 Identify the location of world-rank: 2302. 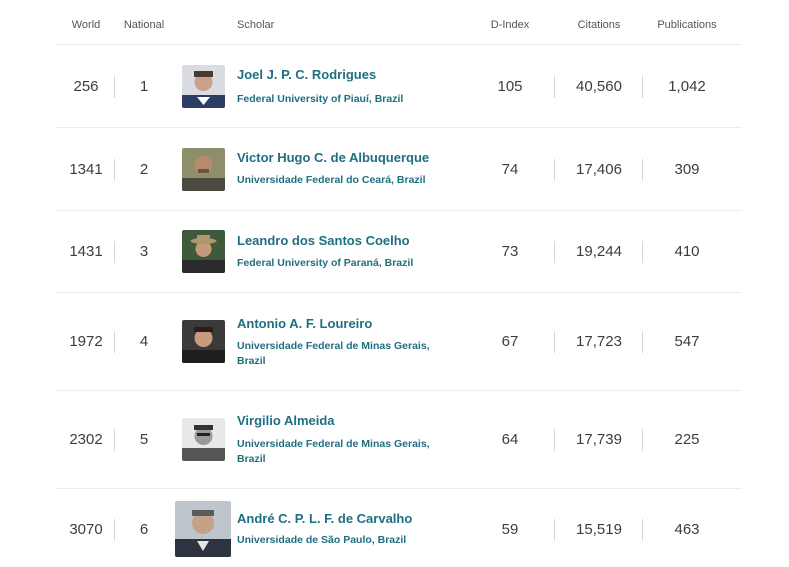
(86, 439).